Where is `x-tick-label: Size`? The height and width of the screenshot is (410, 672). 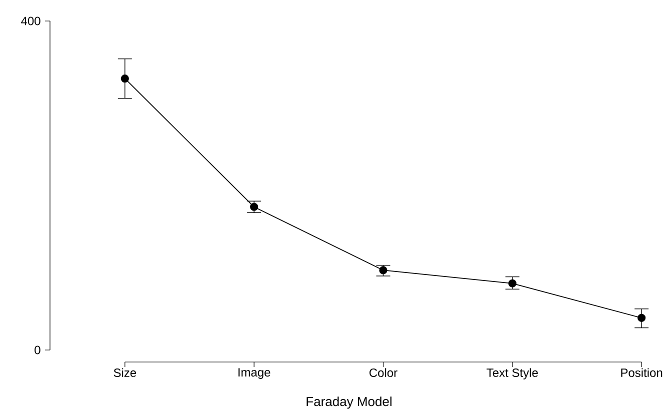
x-tick-label: Size is located at coordinates (125, 373).